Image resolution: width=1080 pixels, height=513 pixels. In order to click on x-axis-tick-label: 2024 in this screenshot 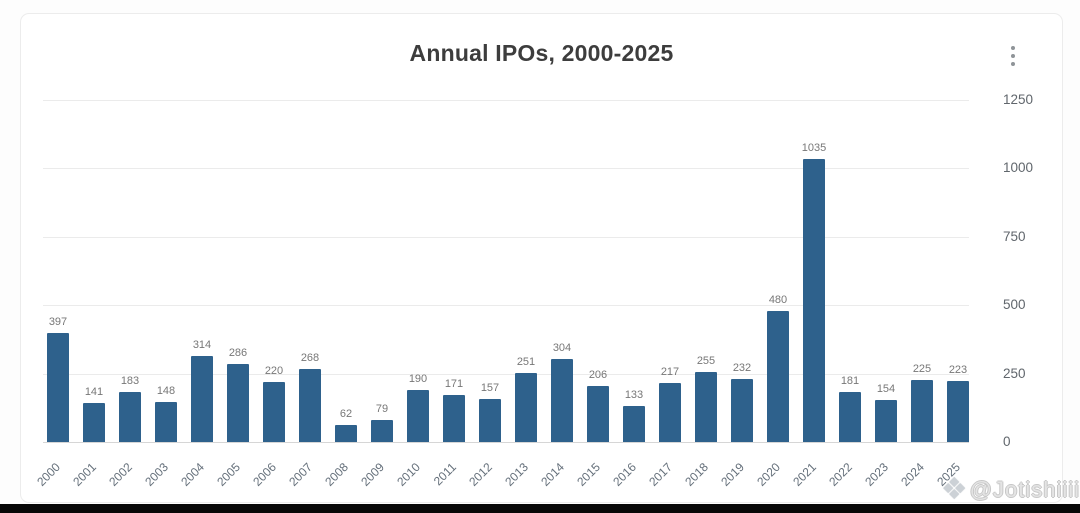, I will do `click(912, 474)`.